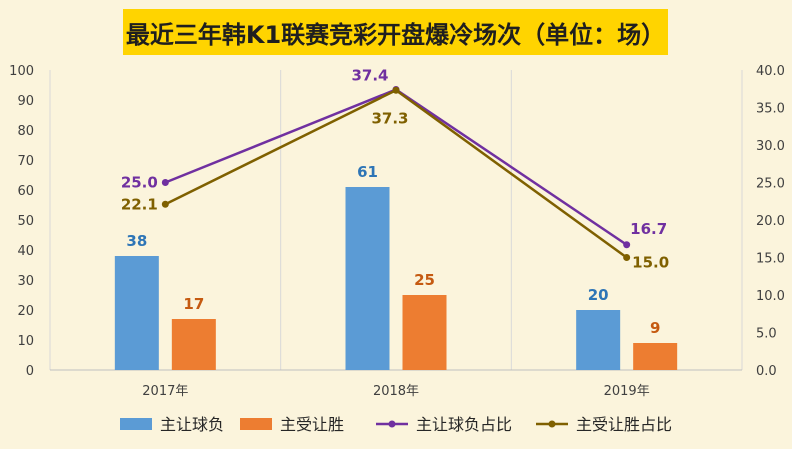 The height and width of the screenshot is (449, 792). What do you see at coordinates (648, 229) in the screenshot?
I see `line-data-label: 16.7` at bounding box center [648, 229].